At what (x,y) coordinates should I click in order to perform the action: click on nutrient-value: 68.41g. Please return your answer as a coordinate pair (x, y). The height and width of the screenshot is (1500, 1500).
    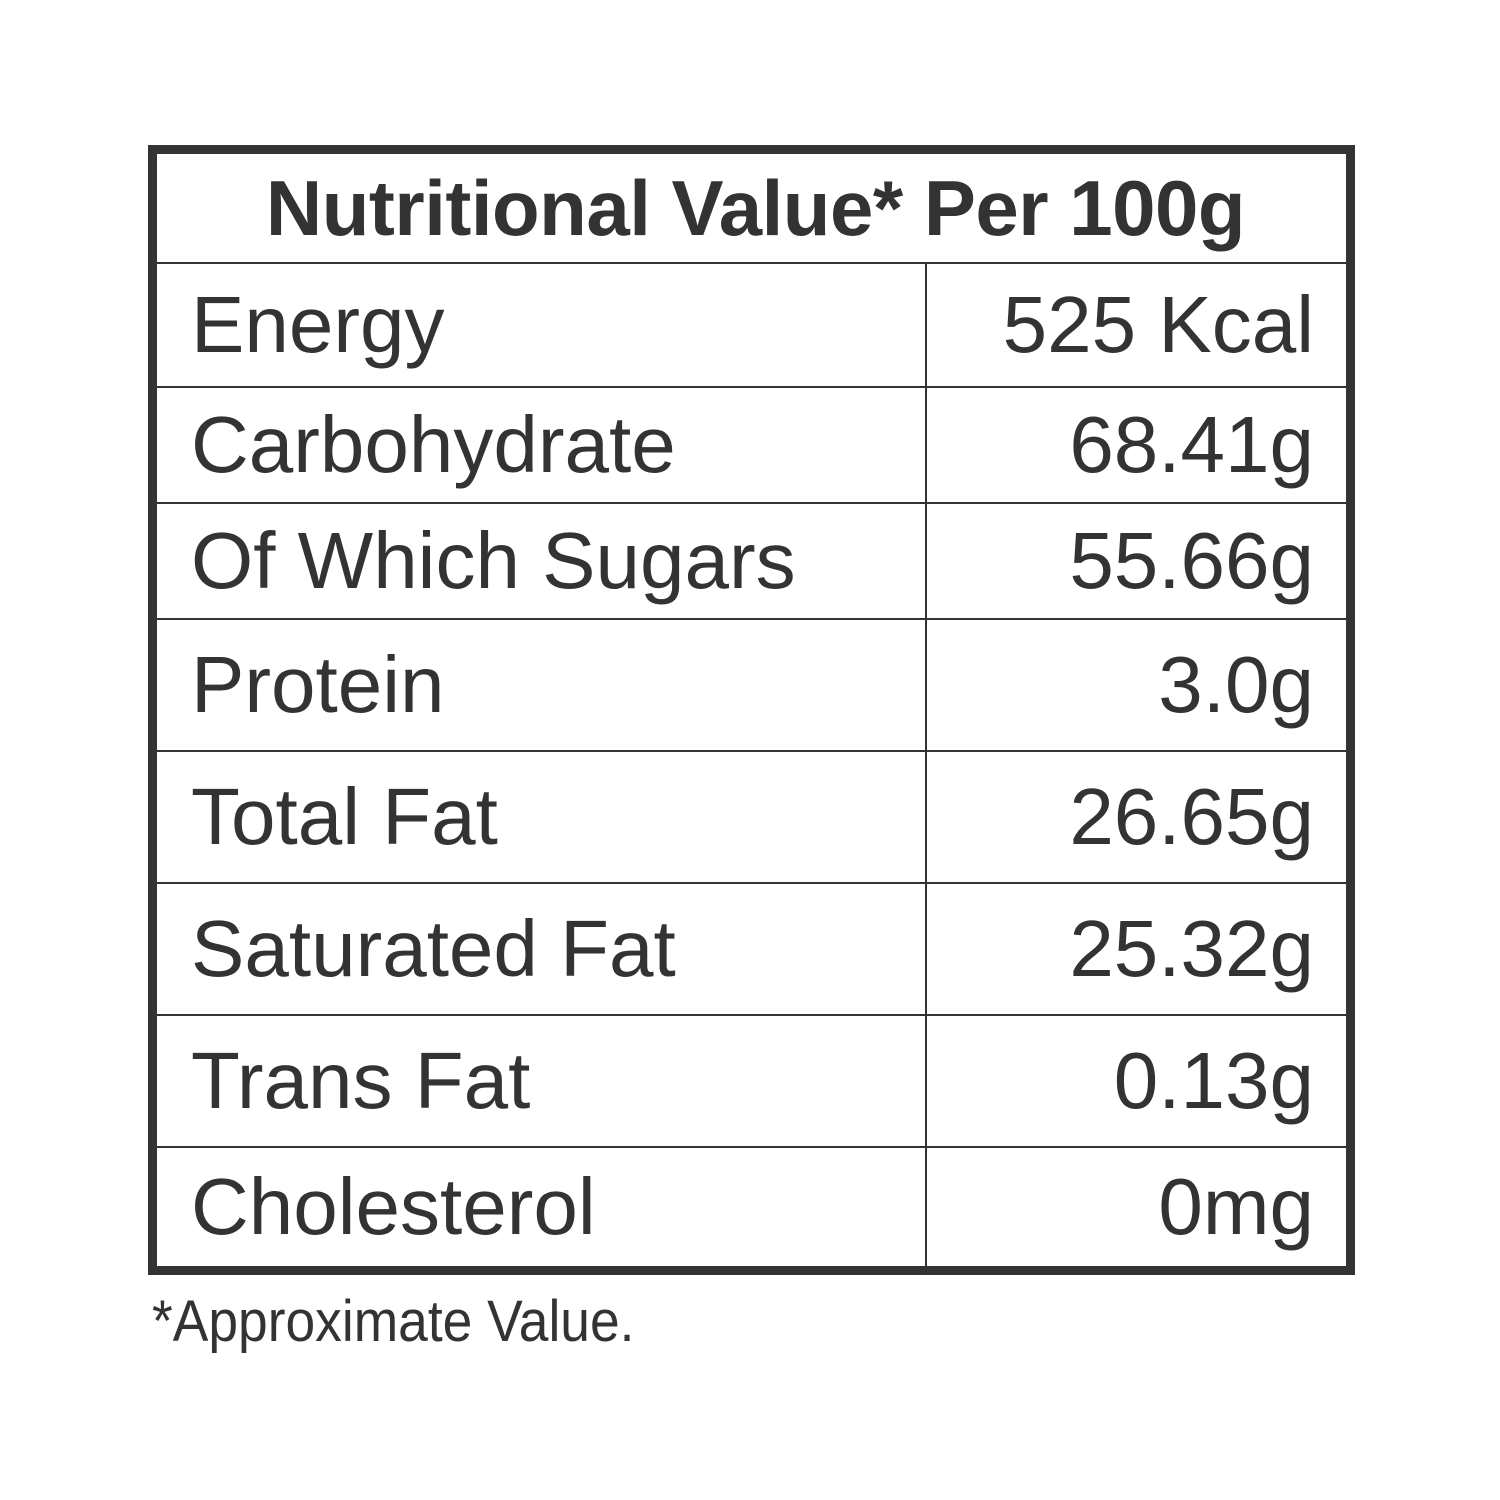
    Looking at the image, I should click on (1191, 444).